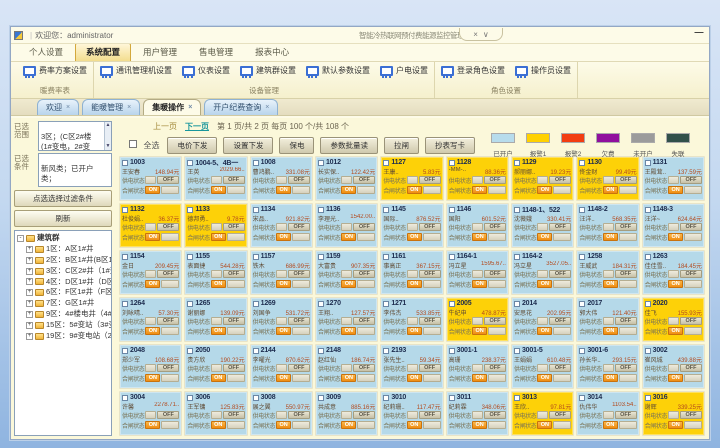 The image size is (720, 448). I want to click on meter-card: 3016 谢辉 339.25元 供电状态 OFF 合闸状态 ON, so click(673, 413).